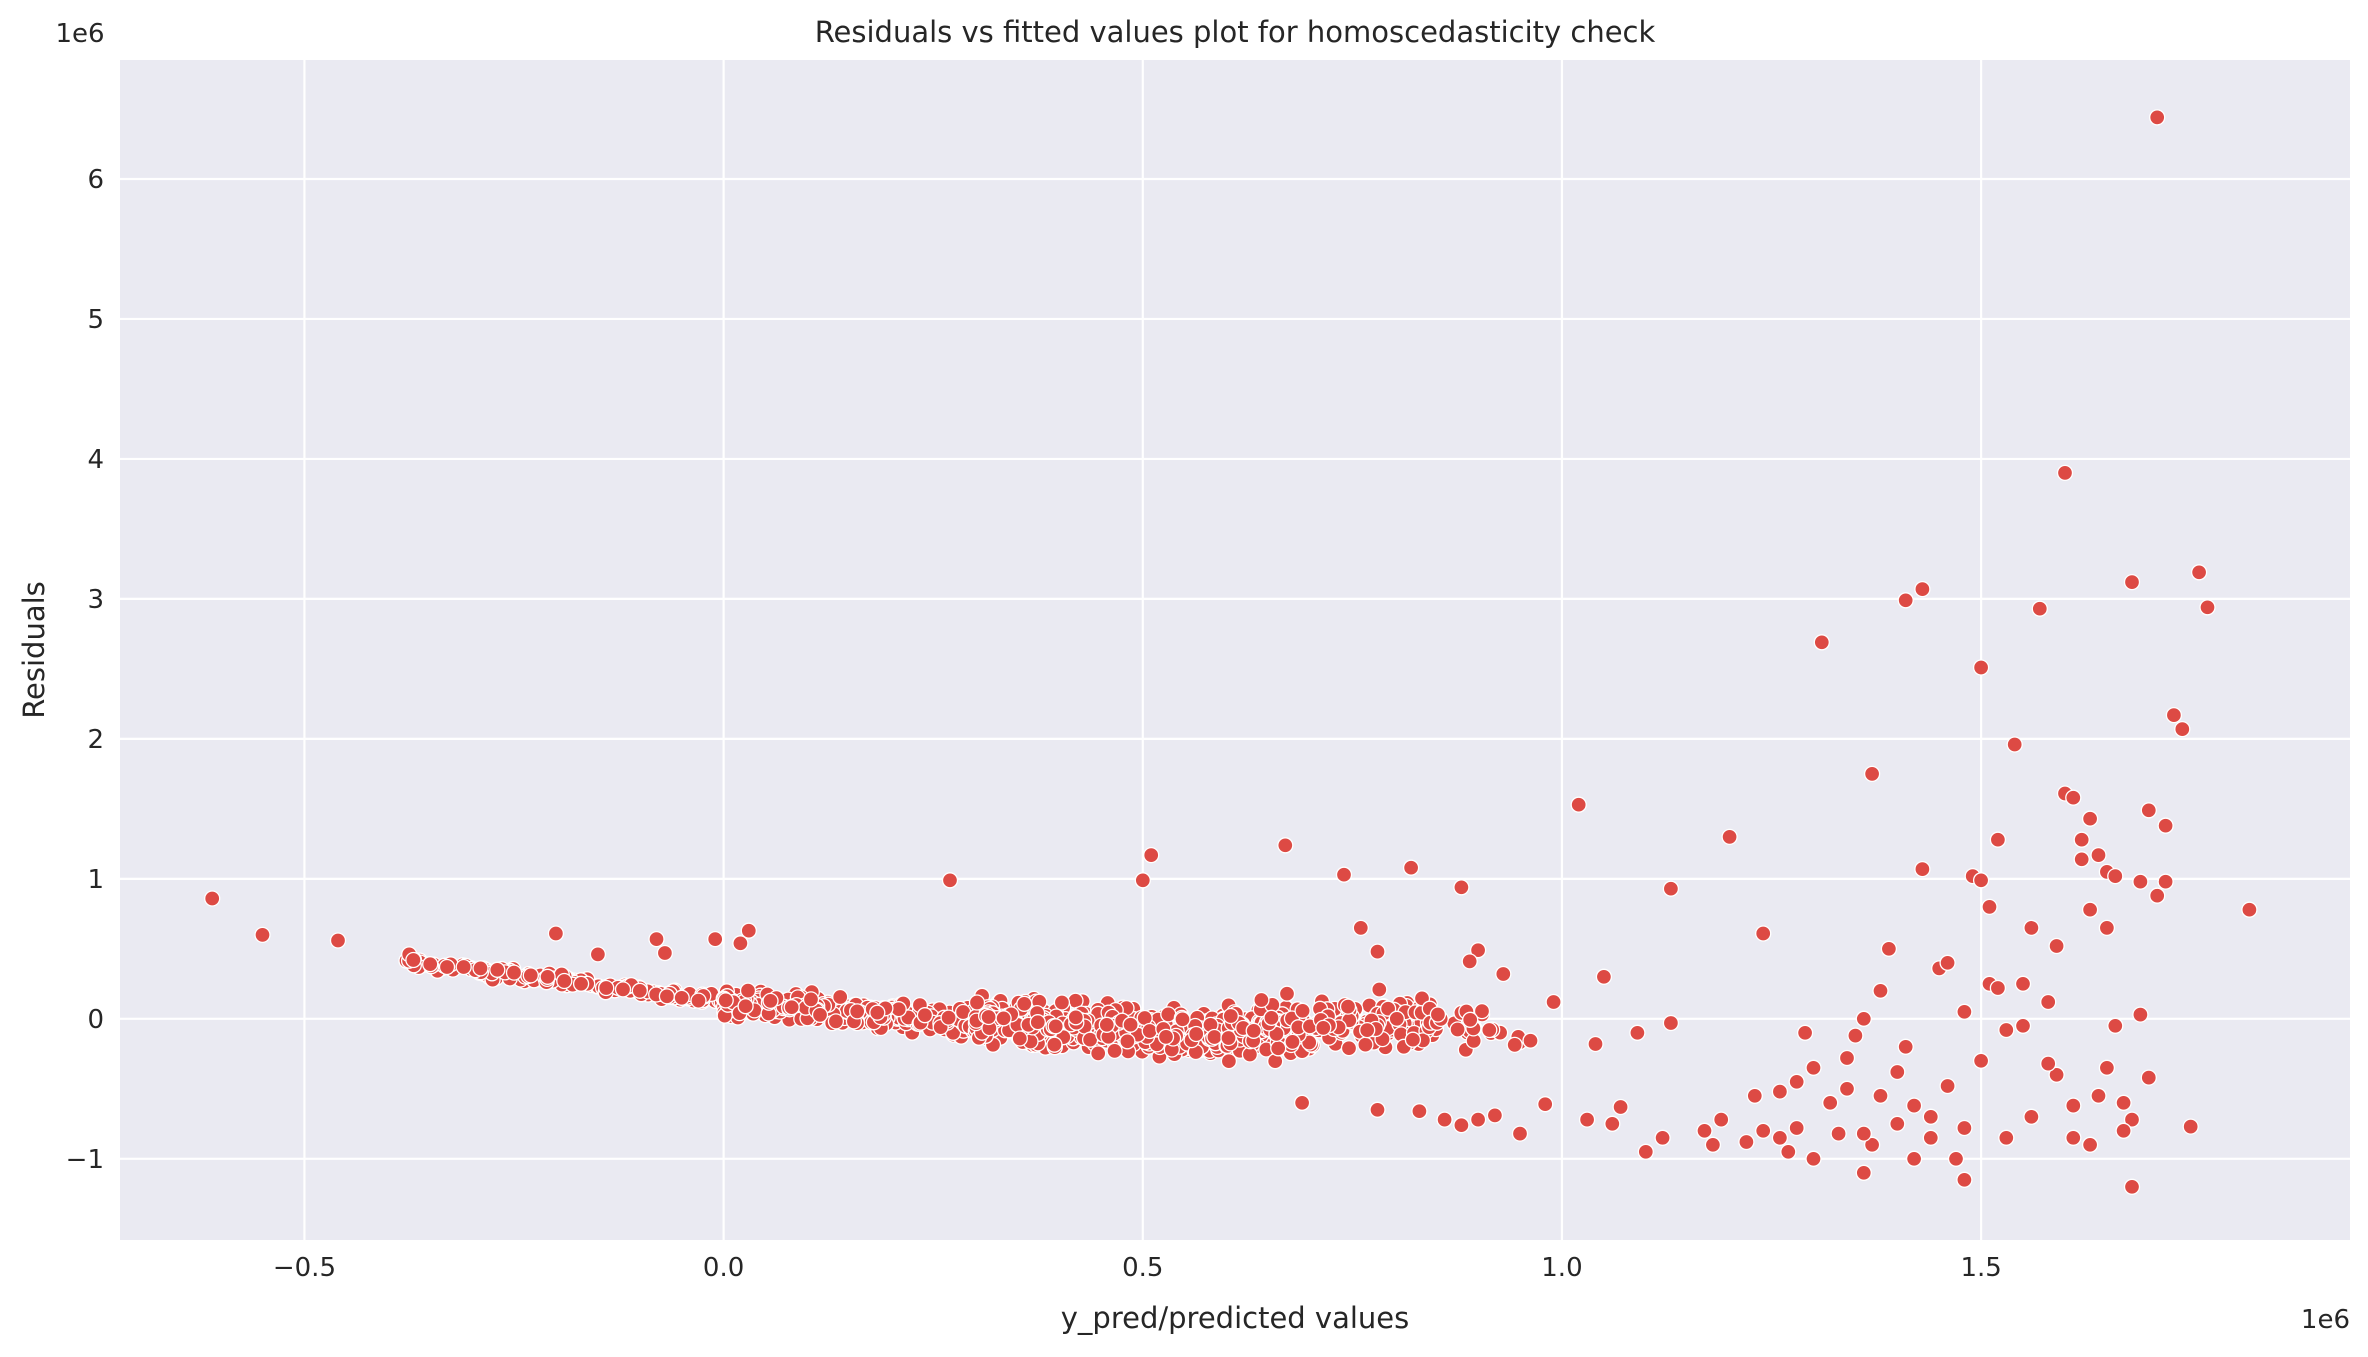 This screenshot has height=1357, width=2368. I want to click on x-tick-label: 0.0, so click(723, 1268).